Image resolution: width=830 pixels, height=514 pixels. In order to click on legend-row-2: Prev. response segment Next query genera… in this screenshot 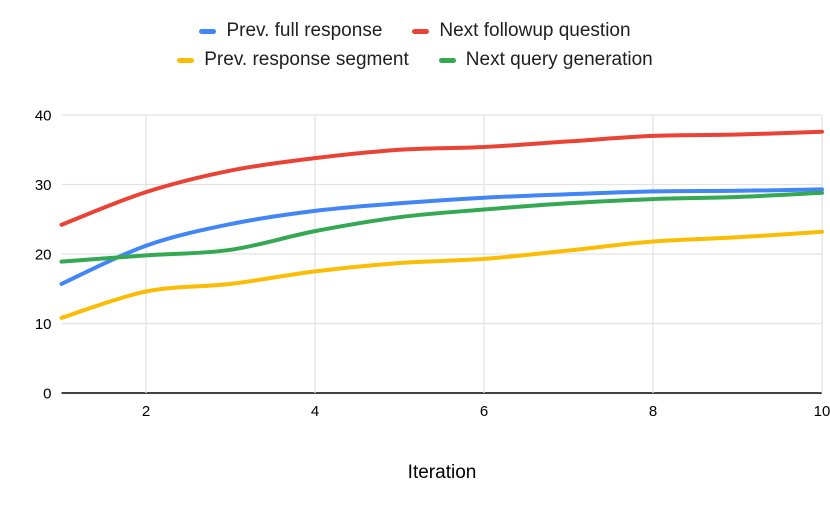, I will do `click(415, 60)`.